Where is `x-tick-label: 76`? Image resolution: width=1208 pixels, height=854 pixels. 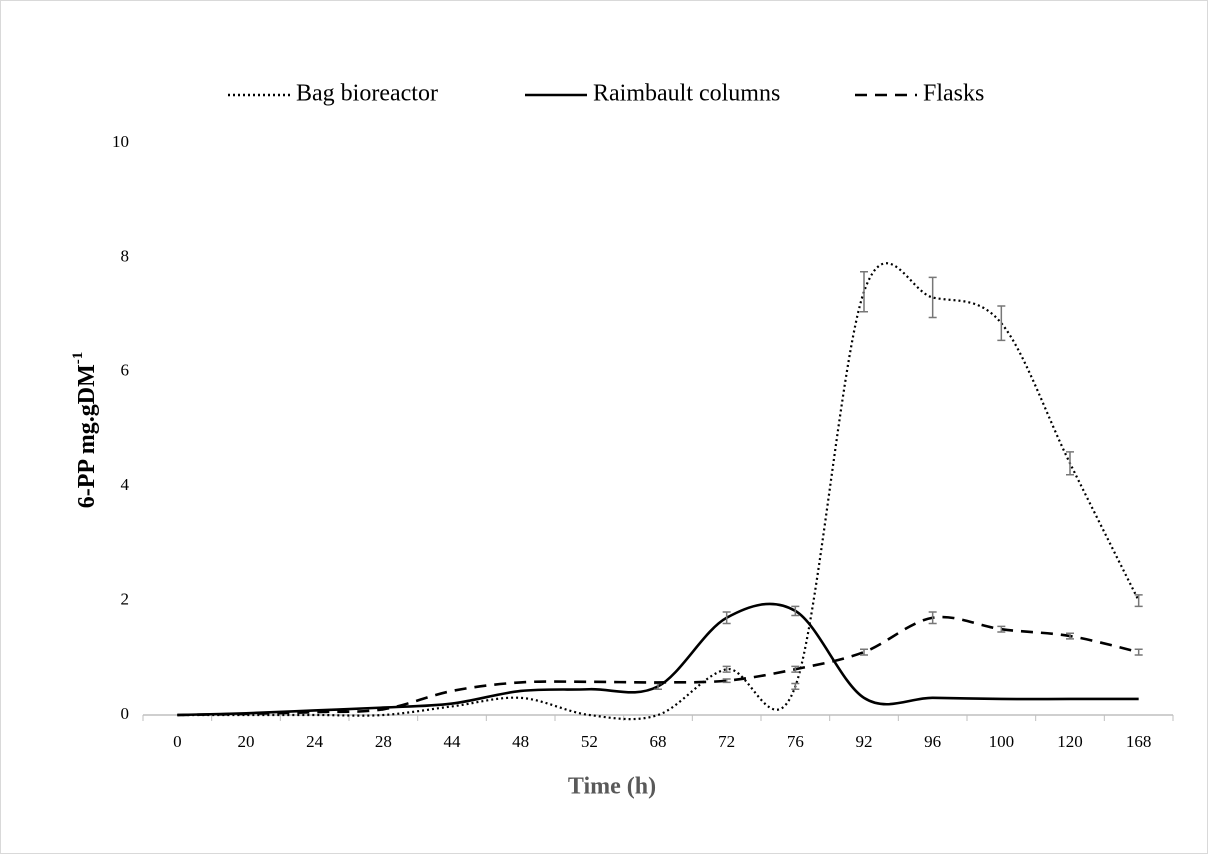 x-tick-label: 76 is located at coordinates (795, 741).